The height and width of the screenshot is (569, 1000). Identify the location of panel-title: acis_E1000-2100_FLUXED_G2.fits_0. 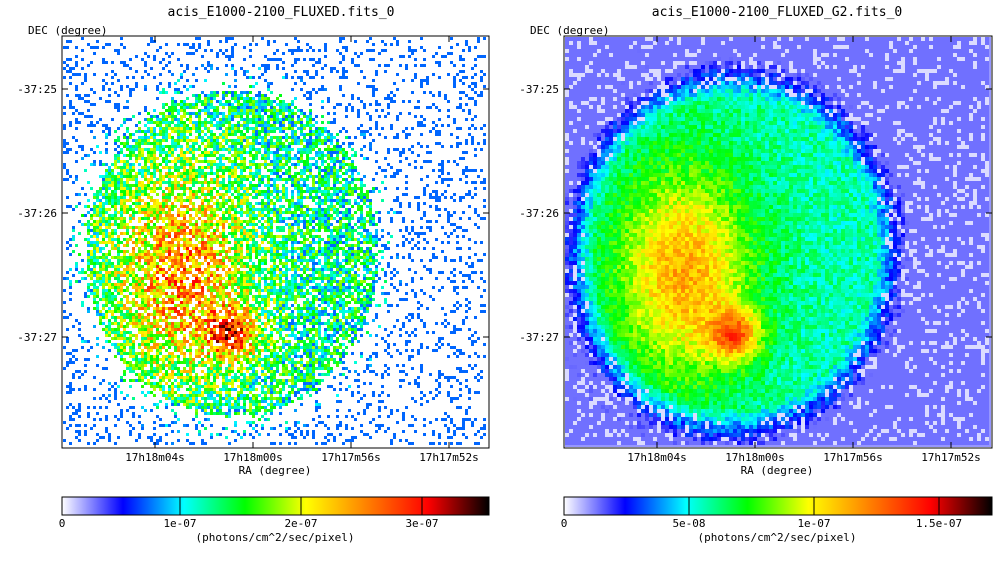
(777, 12).